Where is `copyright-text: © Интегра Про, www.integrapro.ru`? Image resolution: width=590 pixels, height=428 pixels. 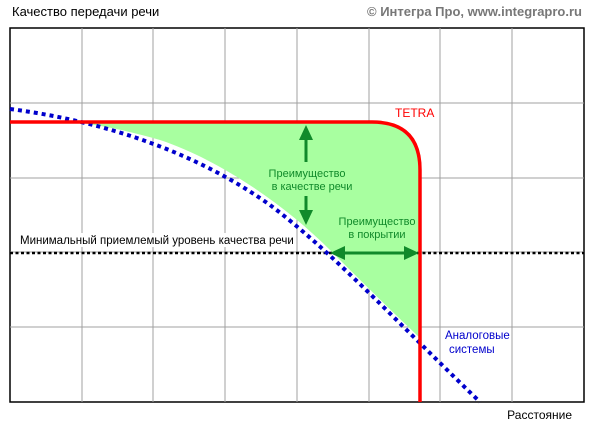 copyright-text: © Интегра Про, www.integrapro.ru is located at coordinates (474, 11).